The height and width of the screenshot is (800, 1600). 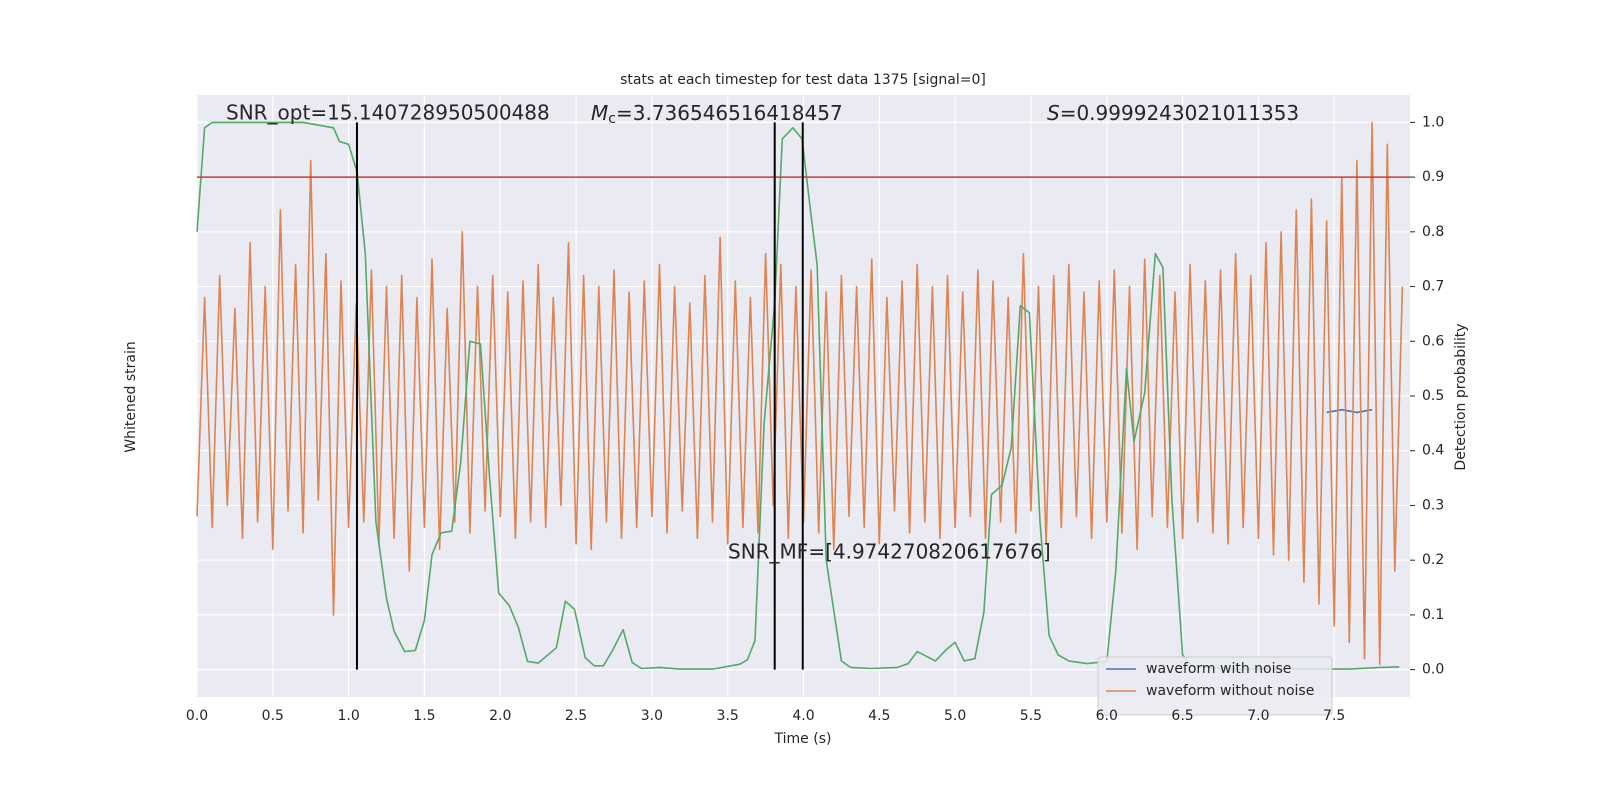 I want to click on x-tick-label: 3.5, so click(x=728, y=716).